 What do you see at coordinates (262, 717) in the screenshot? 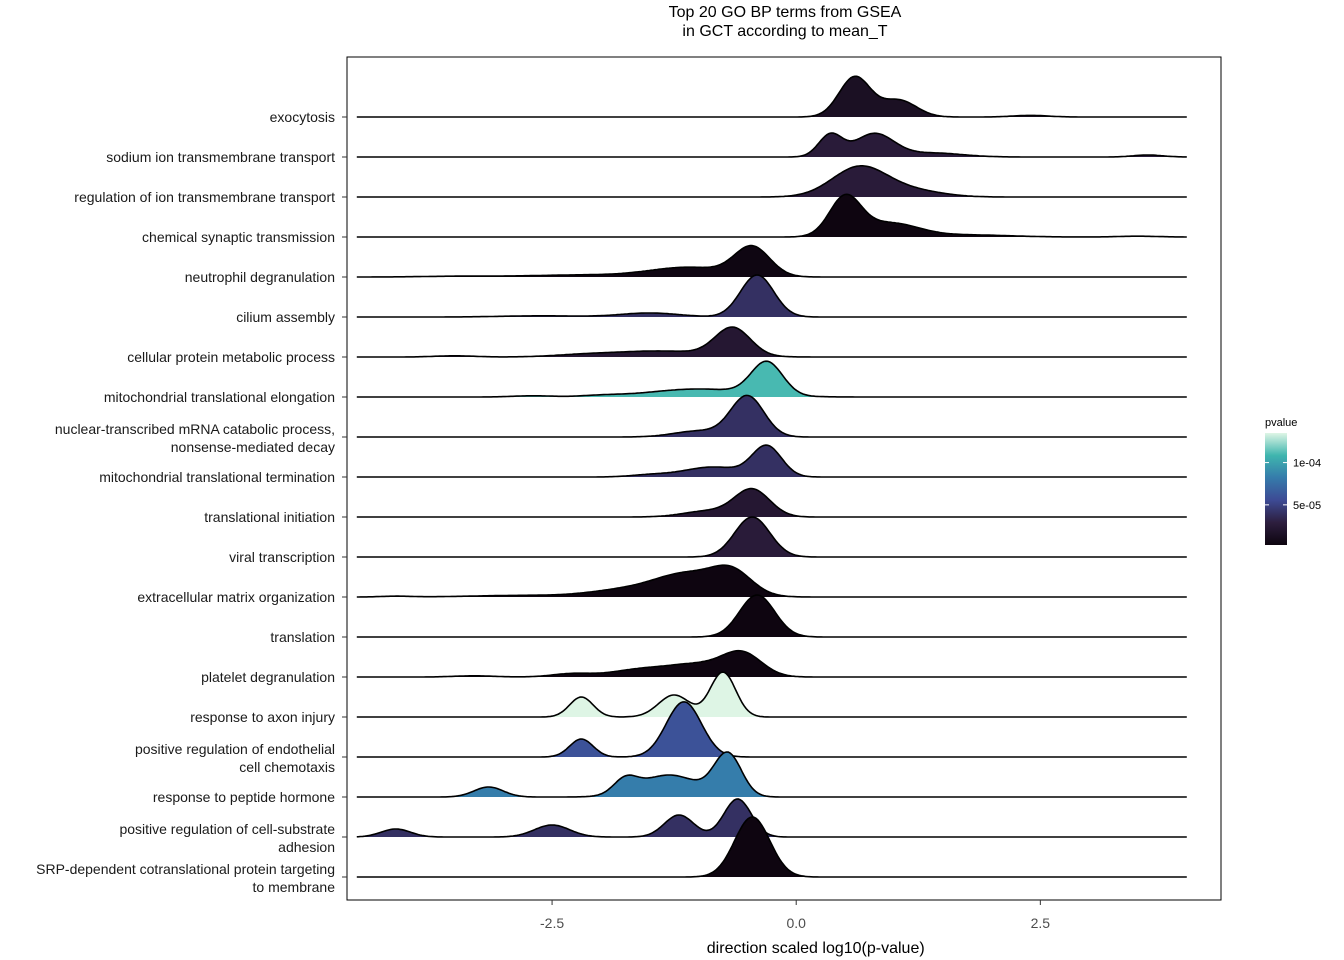
I see `y-tick-label: response to axon injury` at bounding box center [262, 717].